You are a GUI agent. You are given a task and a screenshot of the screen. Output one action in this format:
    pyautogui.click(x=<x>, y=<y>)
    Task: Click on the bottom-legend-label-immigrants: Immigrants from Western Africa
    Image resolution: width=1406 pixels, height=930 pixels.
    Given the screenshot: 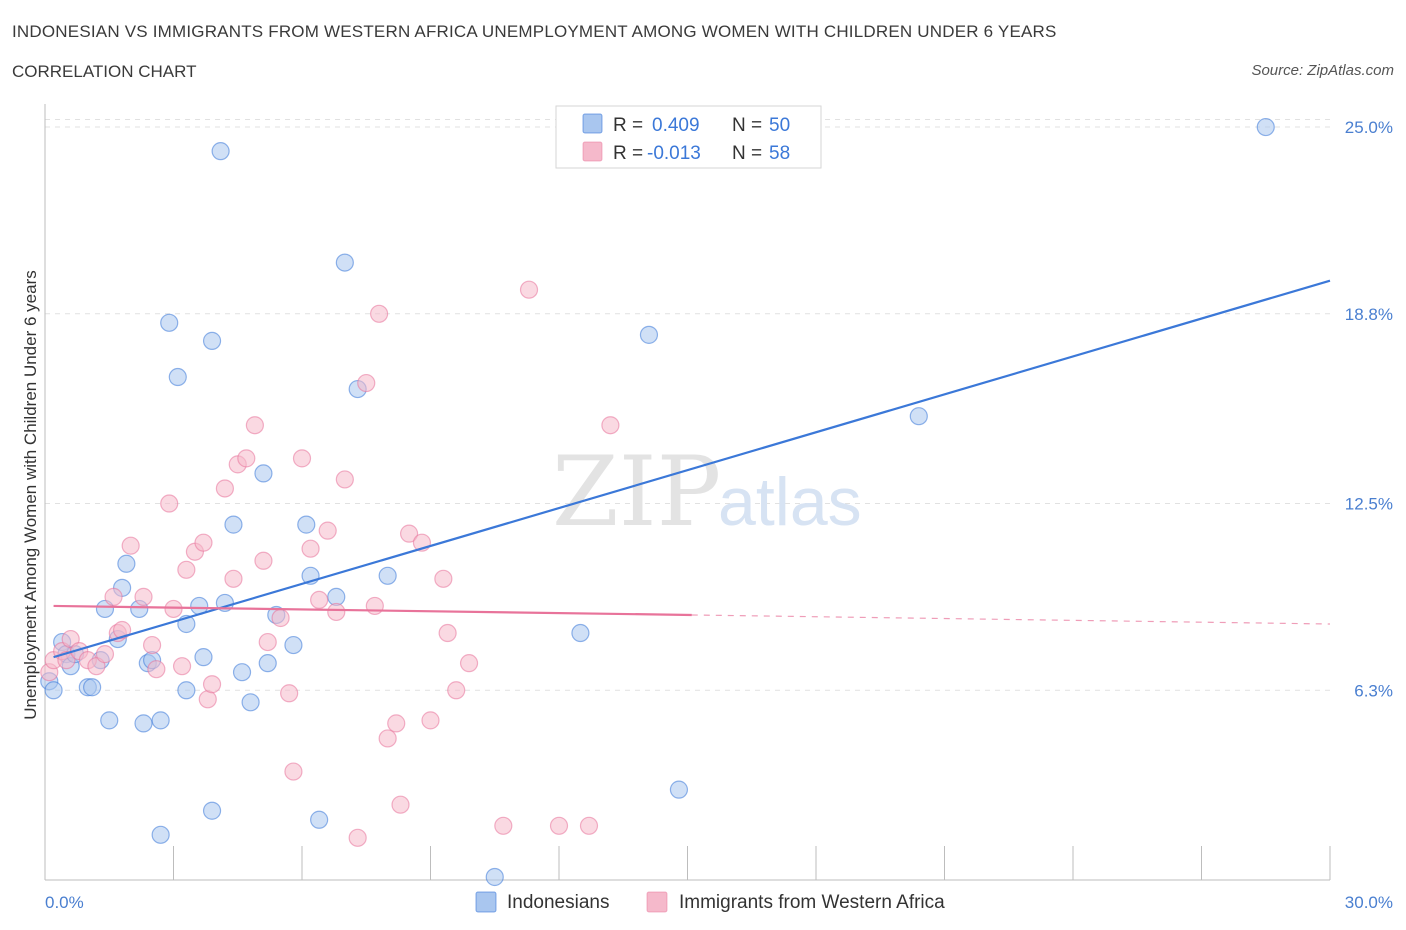 What is the action you would take?
    pyautogui.click(x=812, y=902)
    